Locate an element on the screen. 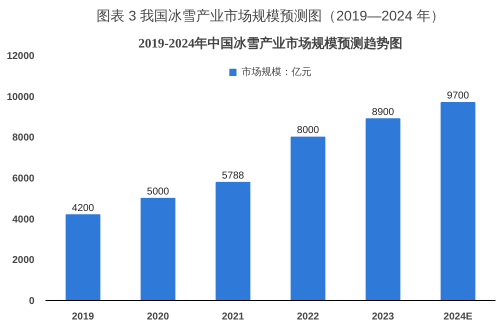 Image resolution: width=500 pixels, height=325 pixels. chart-title: 图表 3 我国冰雪产业市场规模预测图（2019—2024 年） is located at coordinates (270, 16).